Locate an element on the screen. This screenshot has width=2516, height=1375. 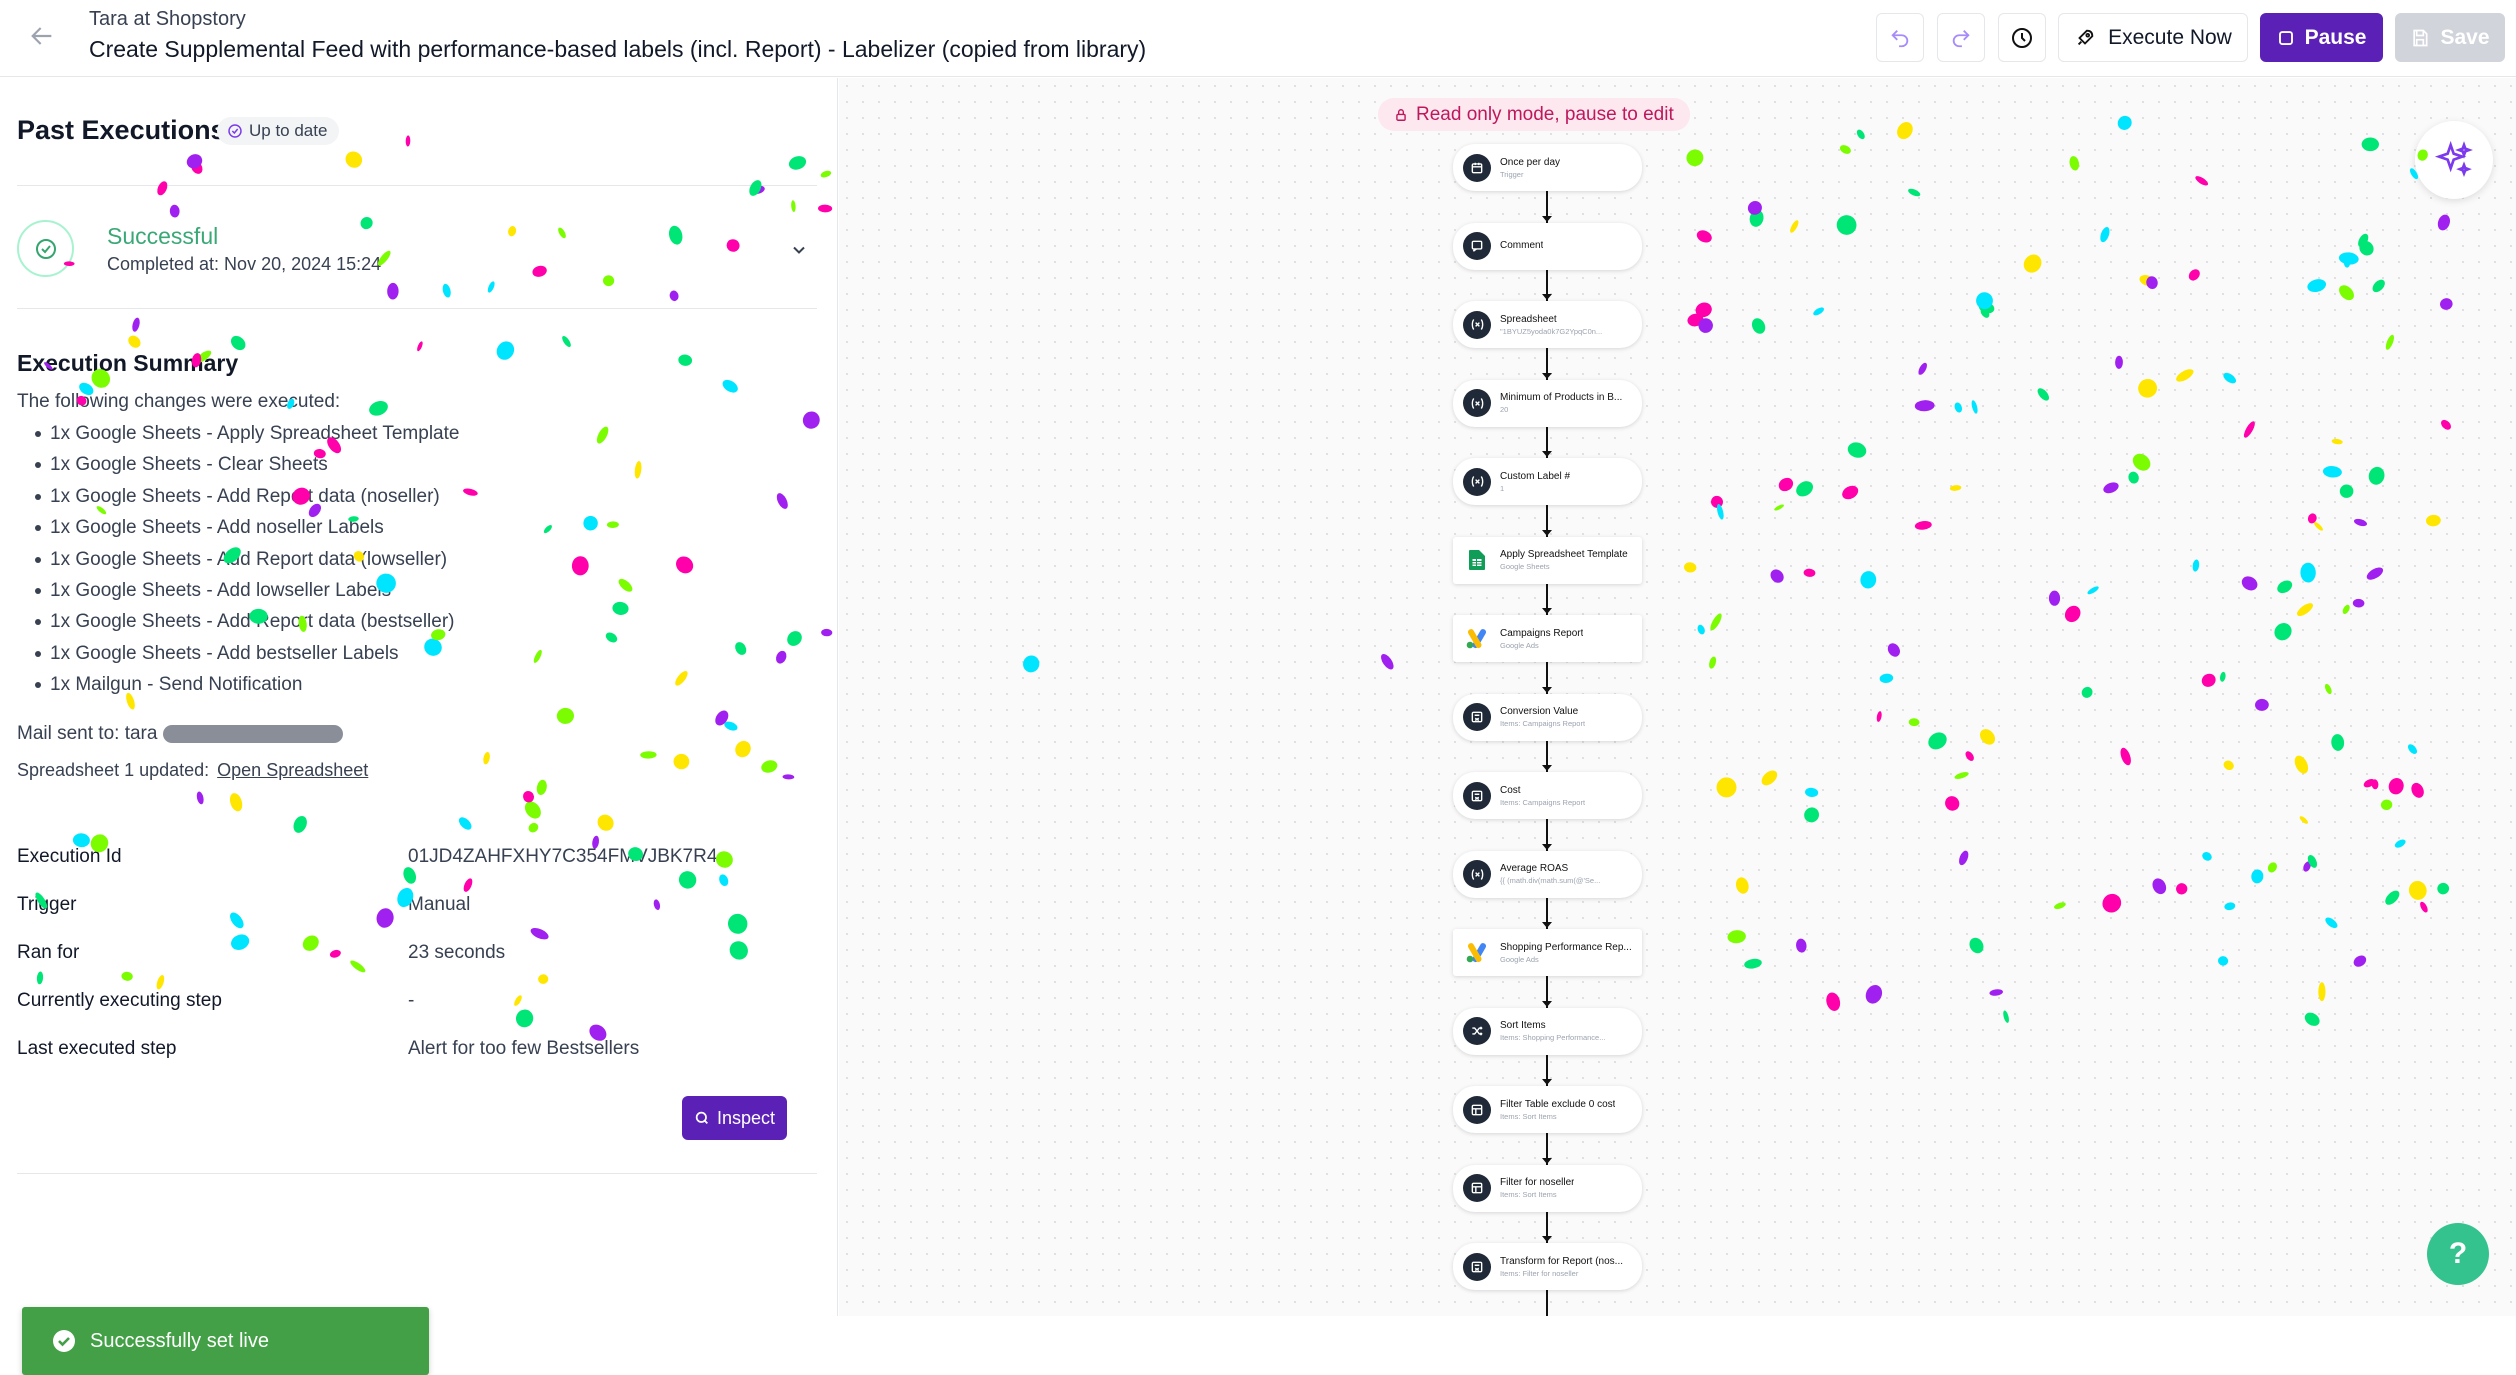
undo-button is located at coordinates (1900, 37).